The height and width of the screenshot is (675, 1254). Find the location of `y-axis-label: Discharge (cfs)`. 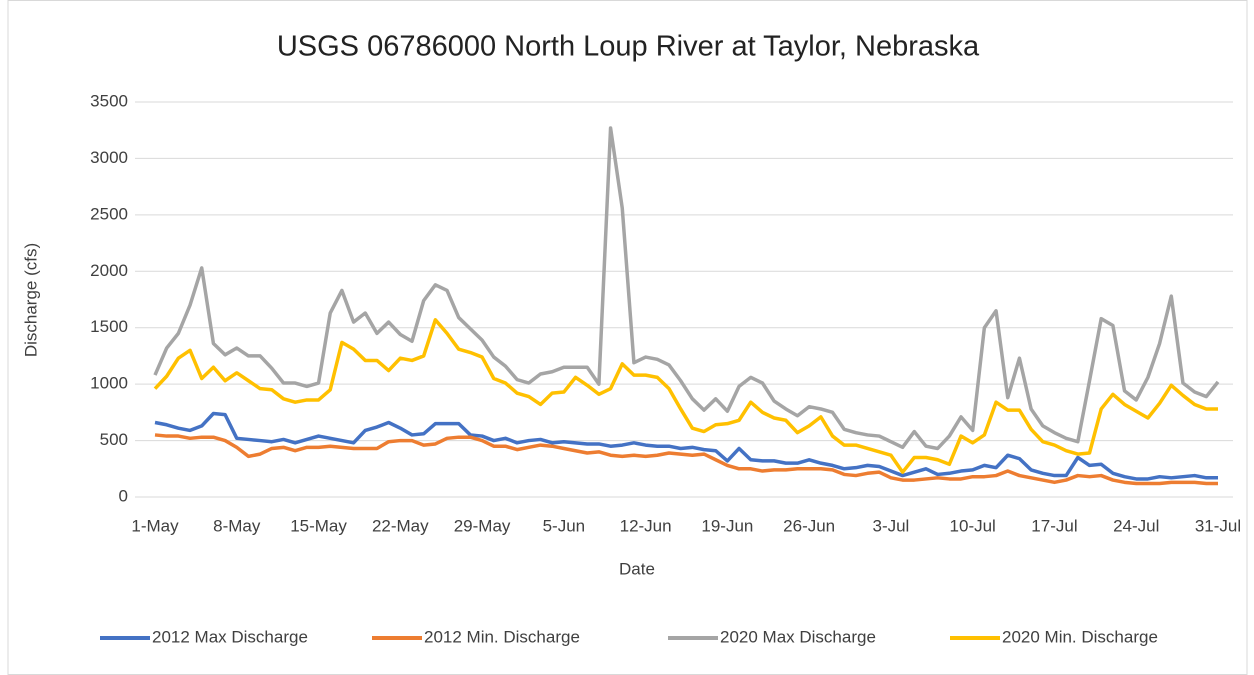

y-axis-label: Discharge (cfs) is located at coordinates (30, 300).